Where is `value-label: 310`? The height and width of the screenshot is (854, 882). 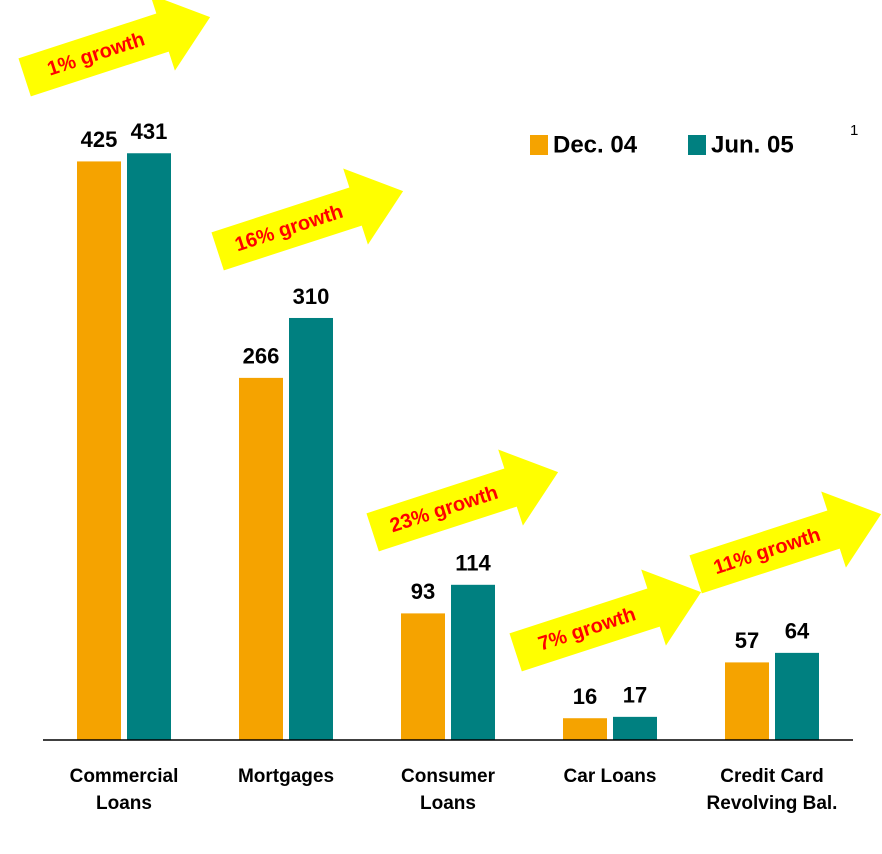 value-label: 310 is located at coordinates (311, 296).